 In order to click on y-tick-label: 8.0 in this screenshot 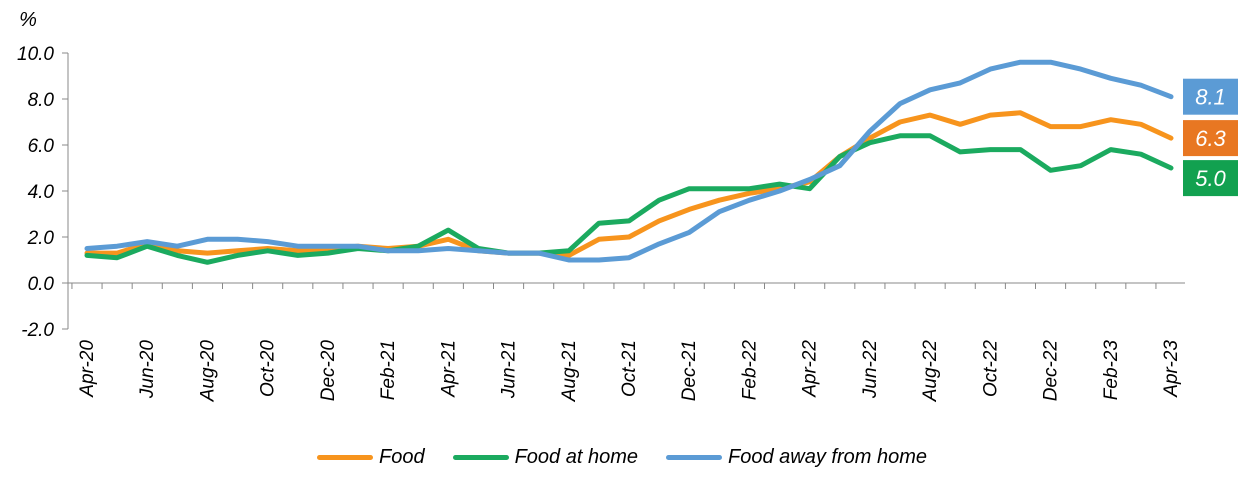, I will do `click(41, 100)`.